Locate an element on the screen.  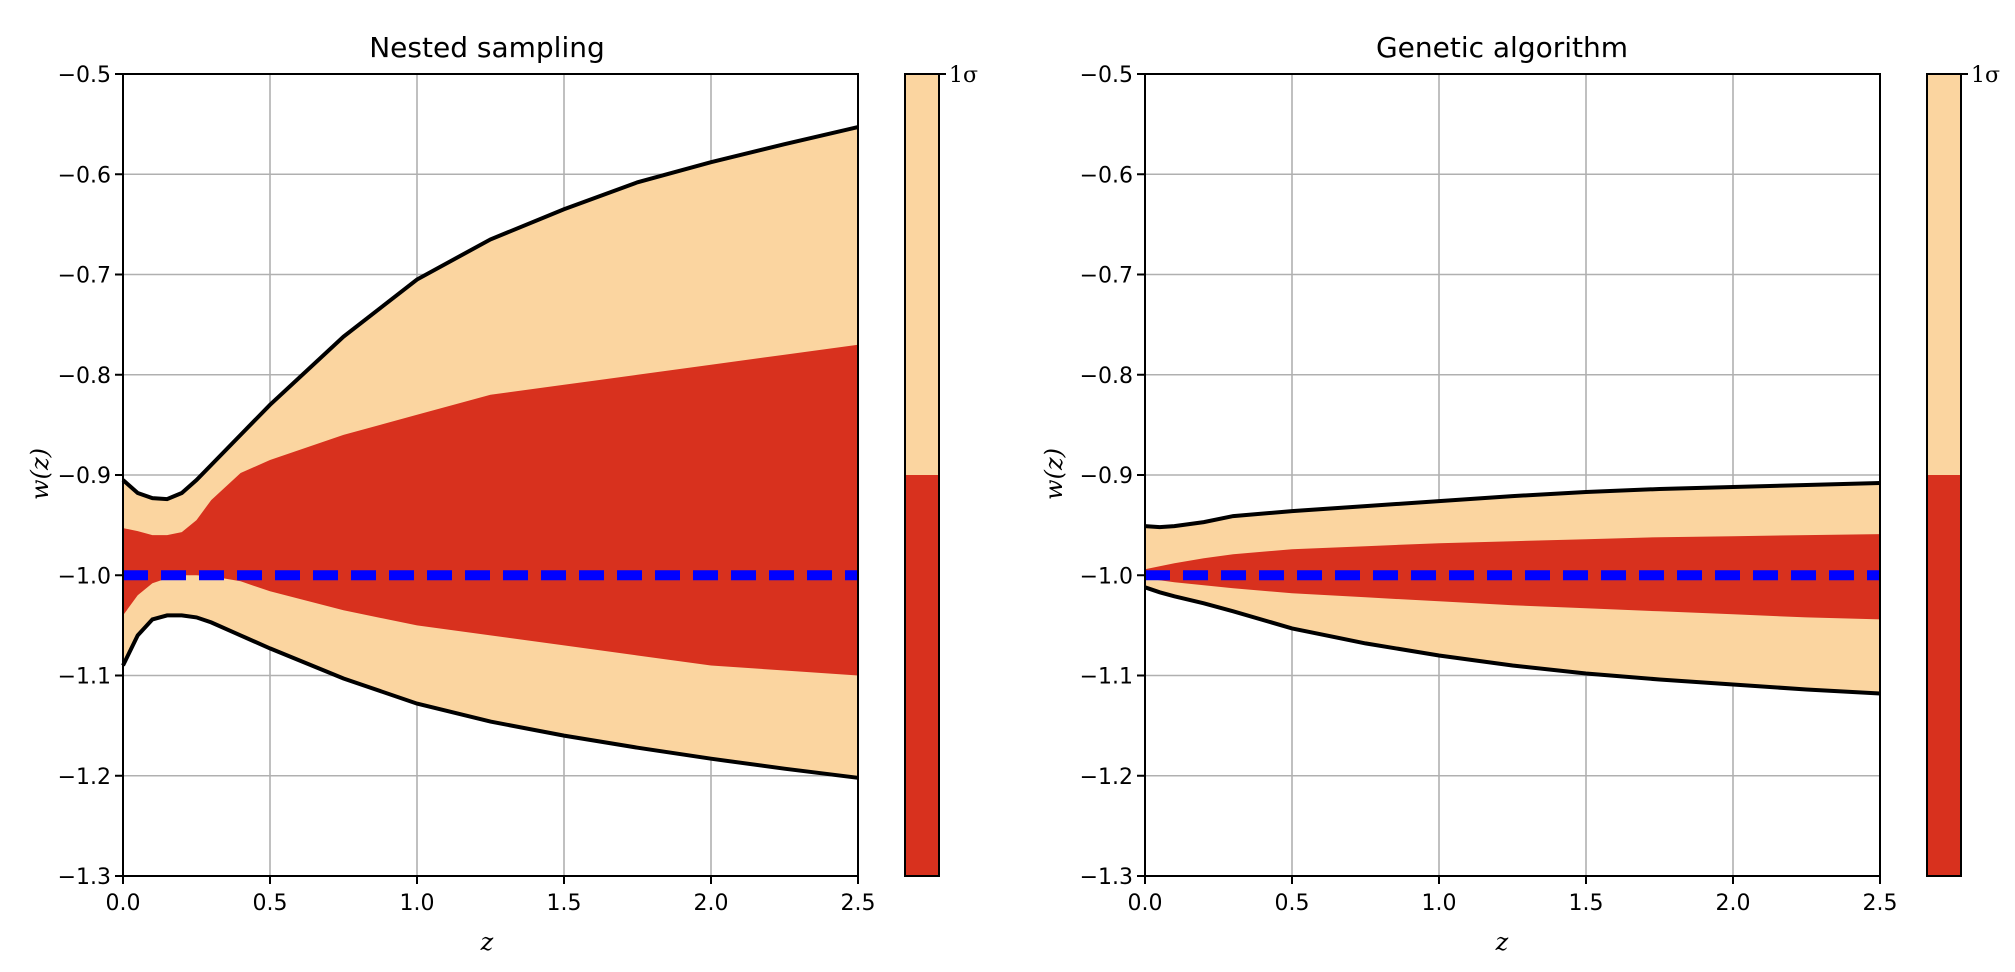
boundary-lines is located at coordinates (1512, 588).